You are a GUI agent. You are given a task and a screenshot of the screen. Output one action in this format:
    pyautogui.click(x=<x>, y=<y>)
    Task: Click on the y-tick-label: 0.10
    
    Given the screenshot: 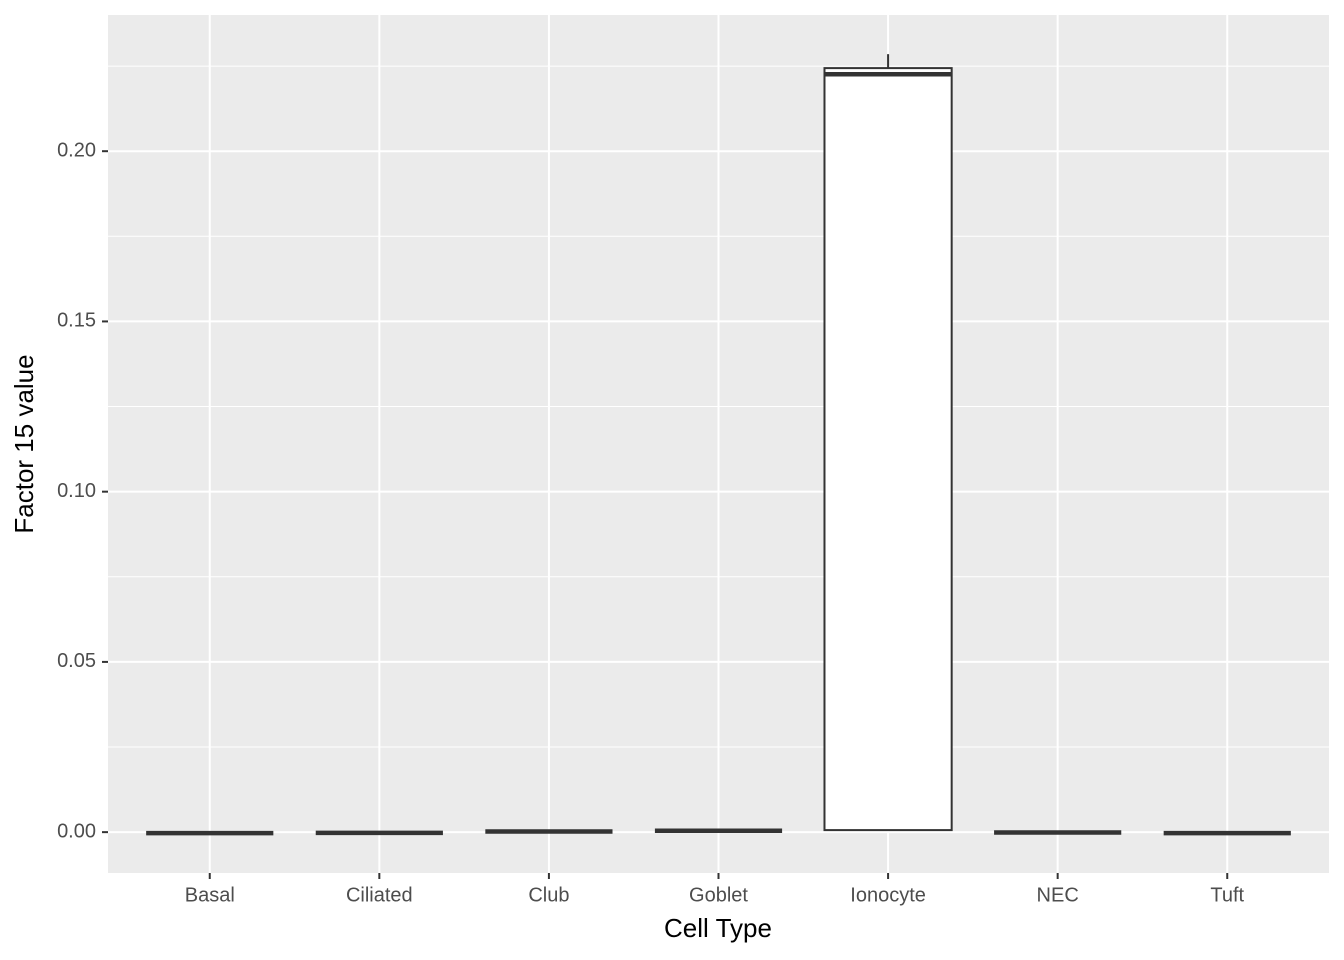 What is the action you would take?
    pyautogui.click(x=76, y=491)
    